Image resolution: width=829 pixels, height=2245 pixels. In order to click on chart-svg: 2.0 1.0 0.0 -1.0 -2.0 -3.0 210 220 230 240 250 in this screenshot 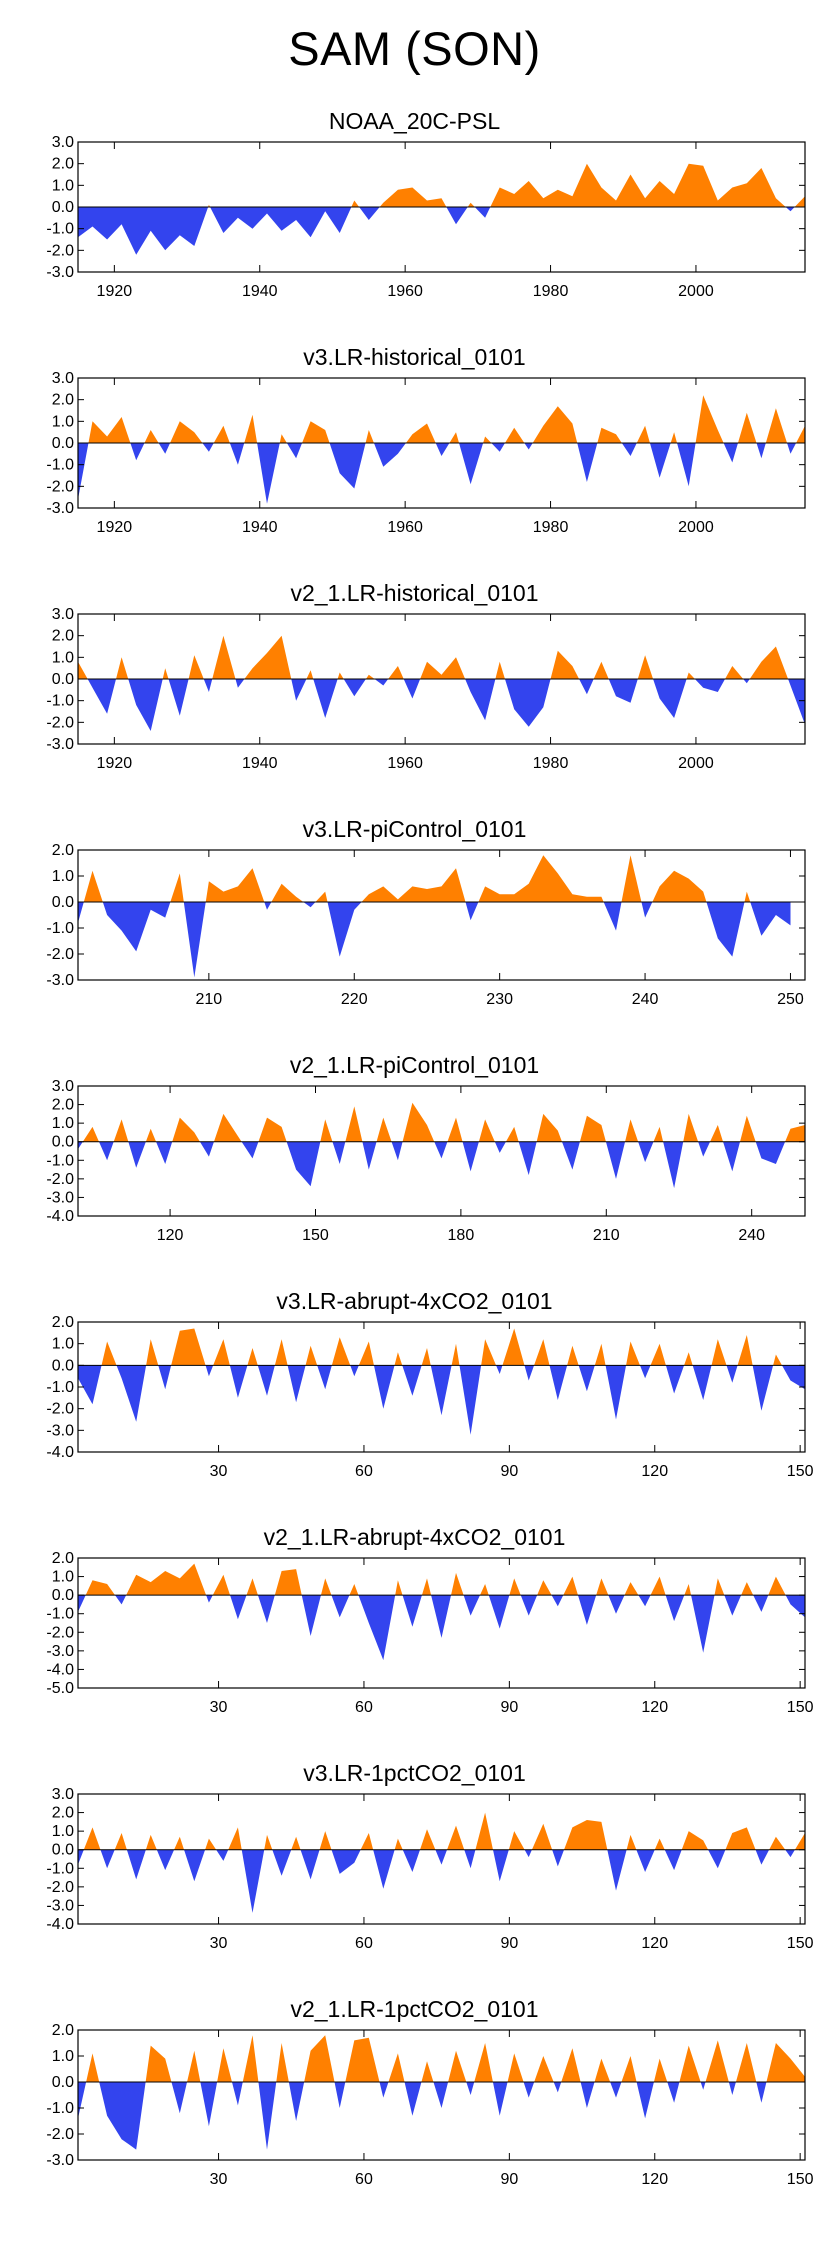, I will do `click(426, 925)`.